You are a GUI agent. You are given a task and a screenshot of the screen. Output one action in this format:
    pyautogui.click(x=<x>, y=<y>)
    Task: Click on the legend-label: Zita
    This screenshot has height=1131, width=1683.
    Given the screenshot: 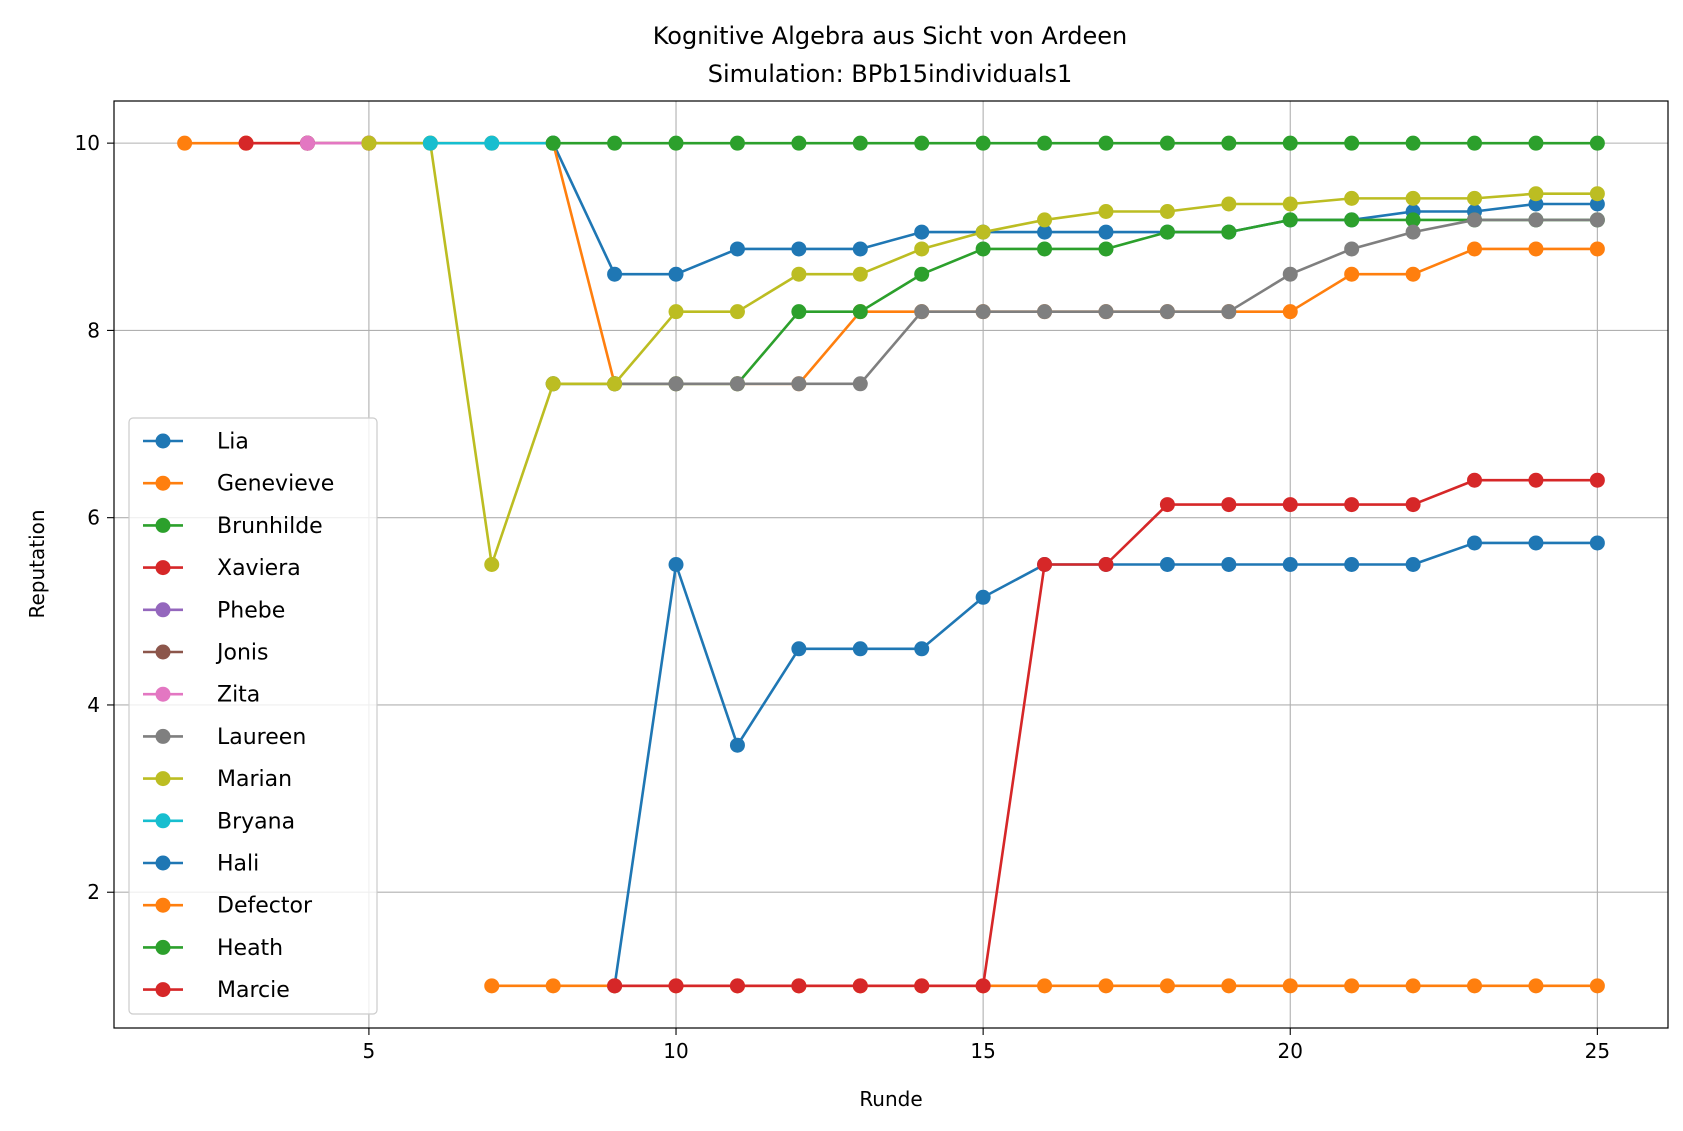 What is the action you would take?
    pyautogui.click(x=238, y=695)
    